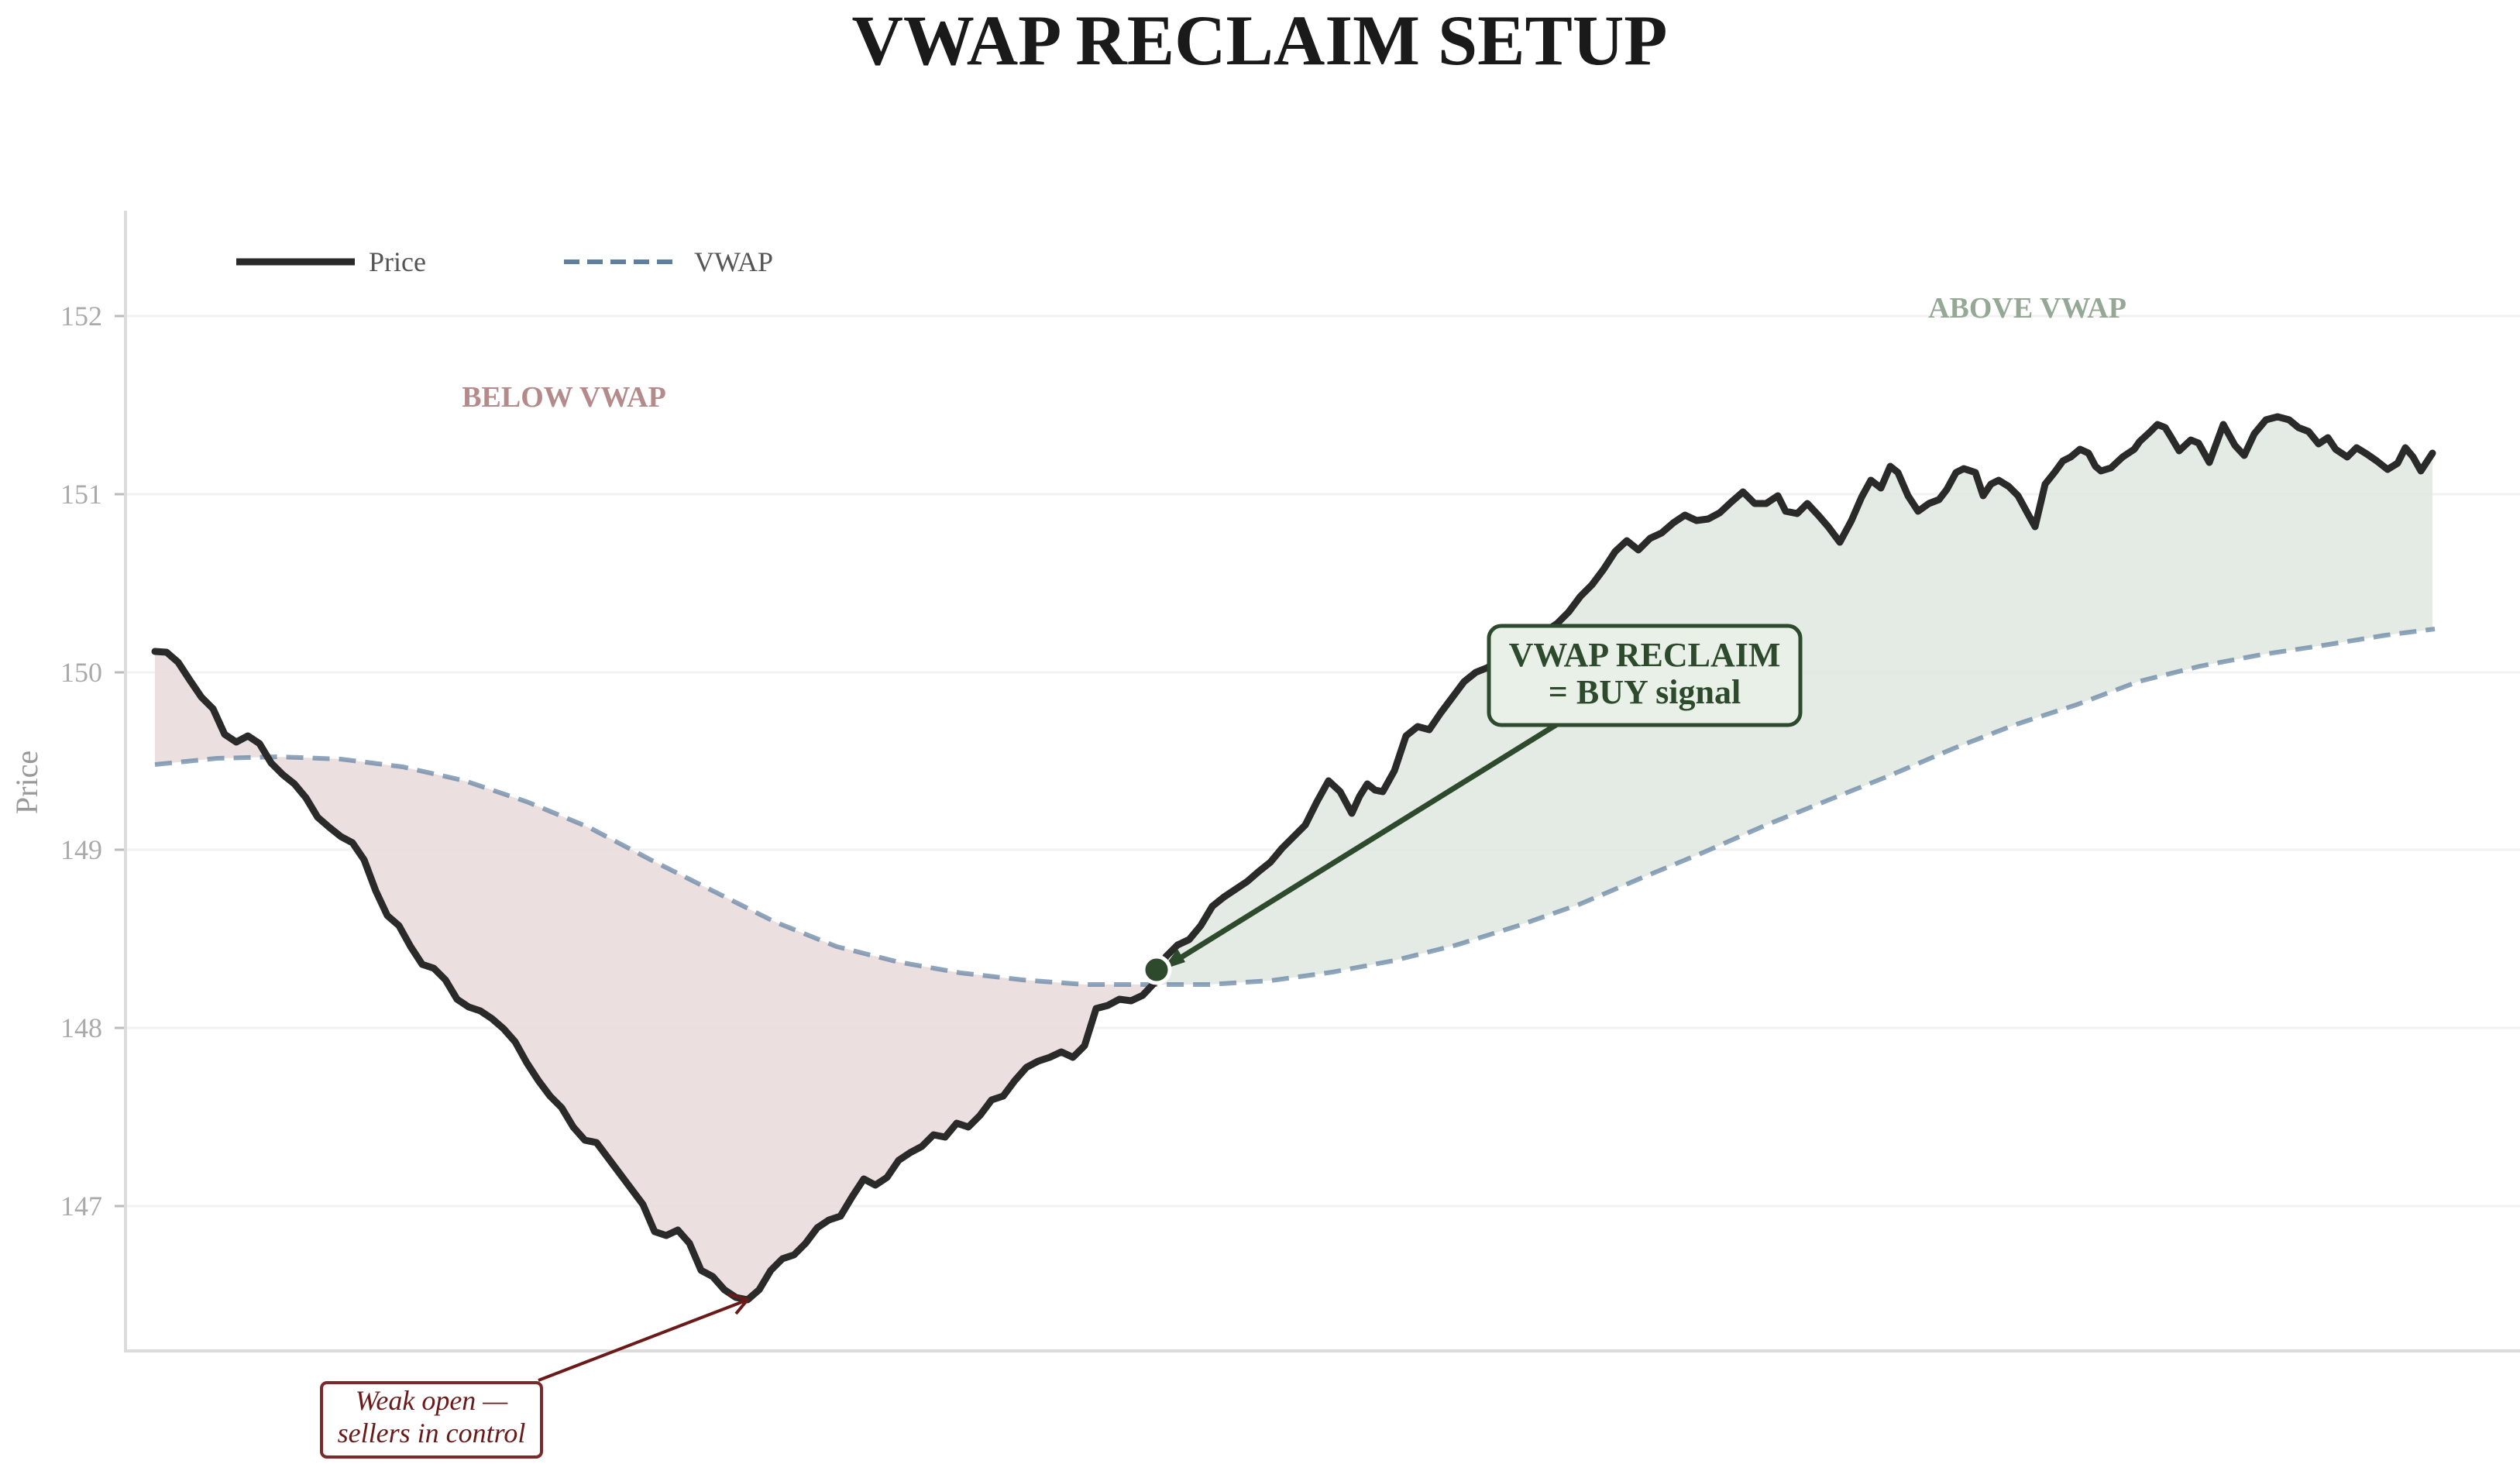 The image size is (2520, 1464). Describe the element at coordinates (81, 494) in the screenshot. I see `tick-label-151: 151` at that location.